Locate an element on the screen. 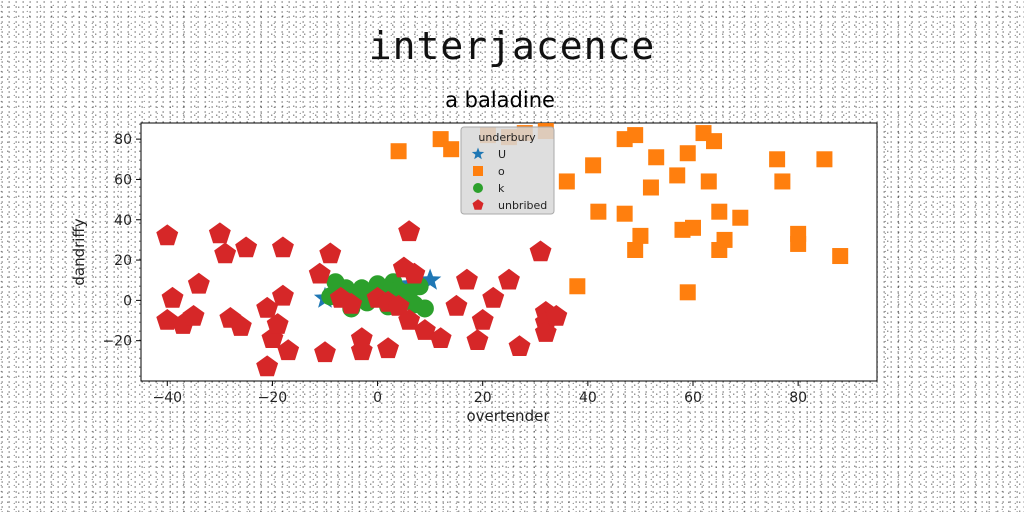 The height and width of the screenshot is (512, 1024). legend-label: U is located at coordinates (502, 154).